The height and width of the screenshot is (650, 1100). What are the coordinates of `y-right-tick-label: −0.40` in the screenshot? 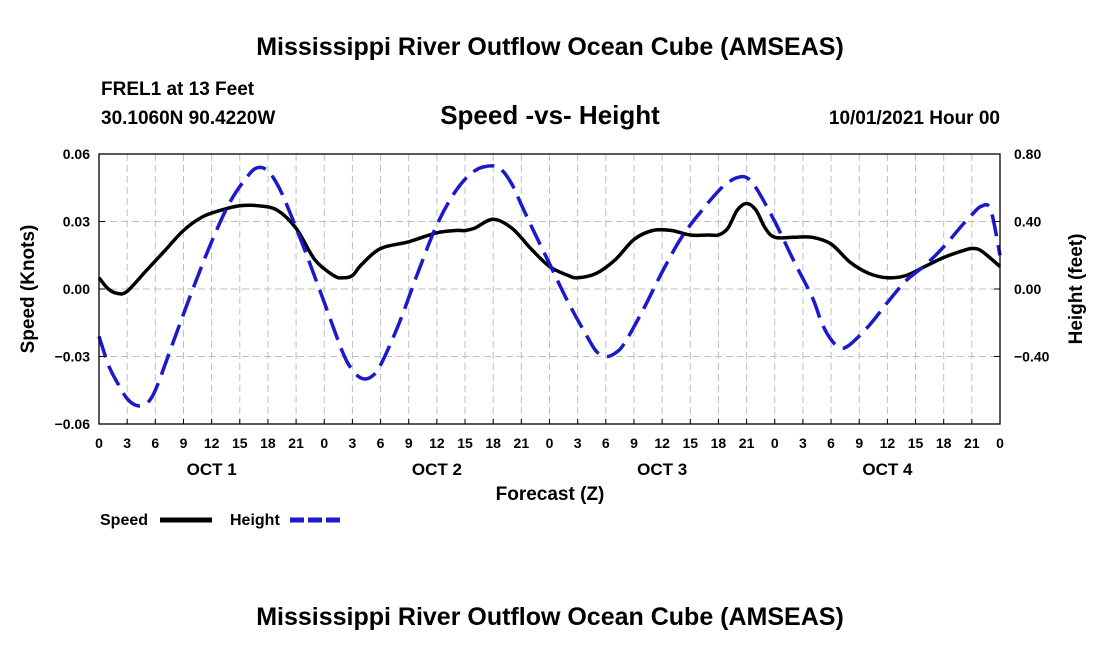 It's located at (1032, 357).